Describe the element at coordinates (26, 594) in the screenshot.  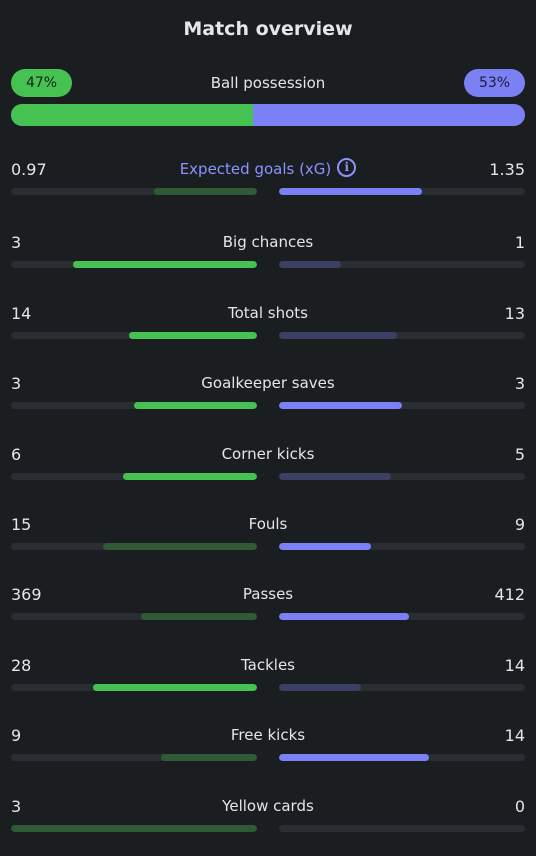
I see `stat-home-value: 369` at that location.